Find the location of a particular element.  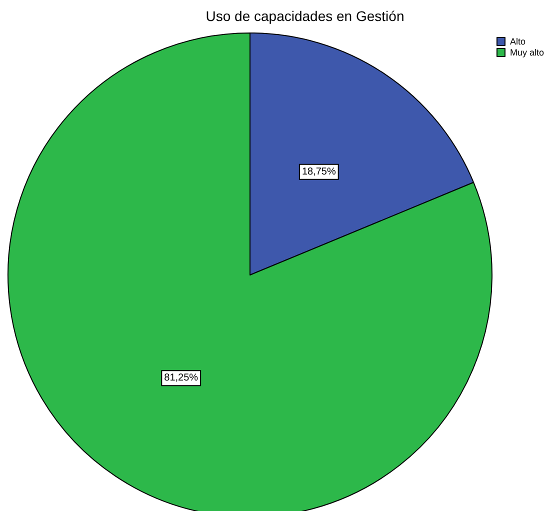

chart-title: Uso de capacidades en Gestión is located at coordinates (305, 16).